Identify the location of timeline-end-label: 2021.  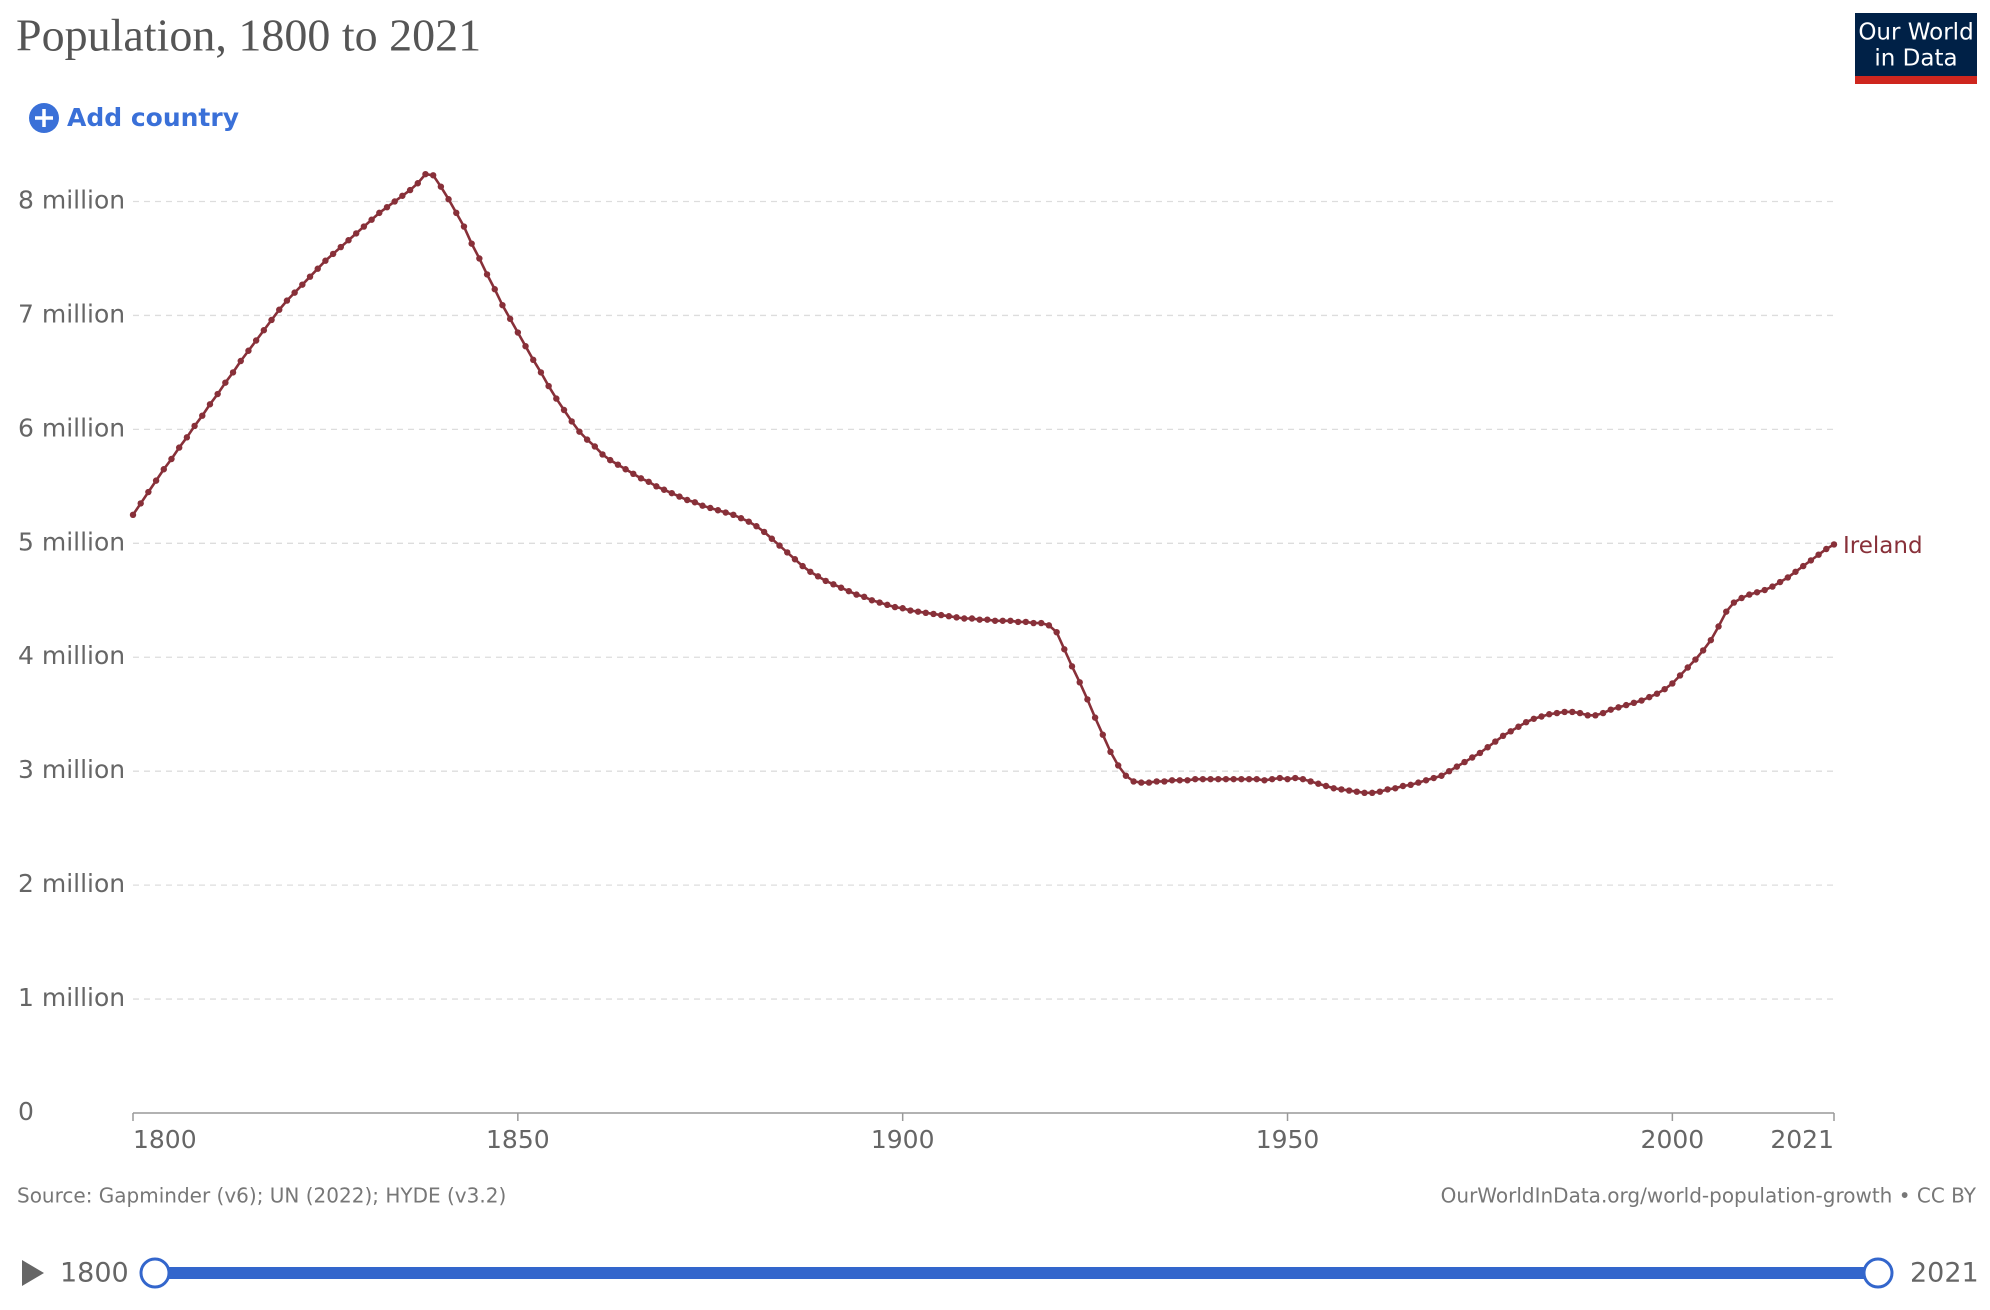
(1944, 1273).